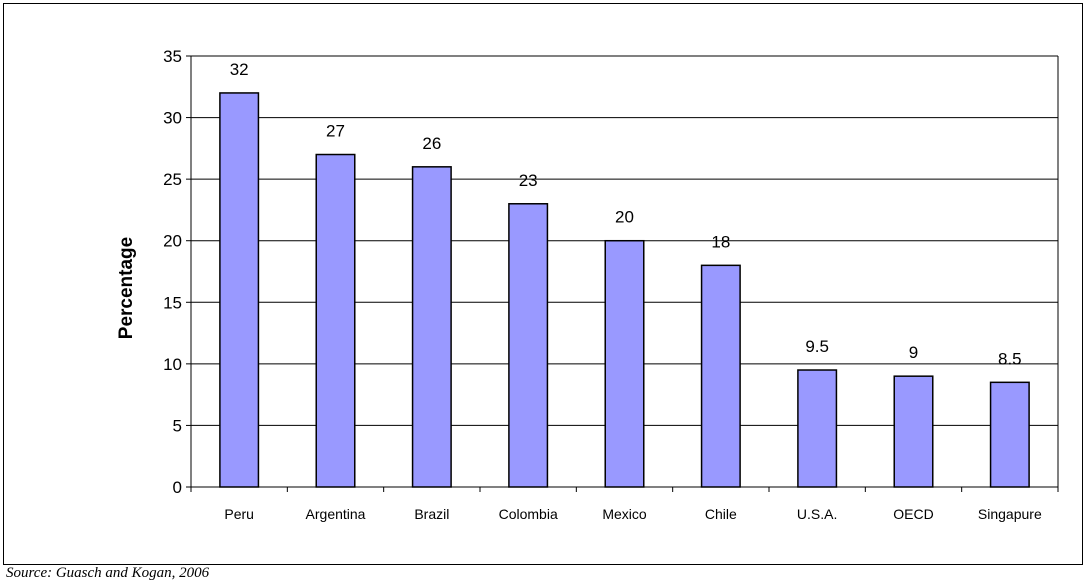  I want to click on y-axis-title: Percentage, so click(126, 288).